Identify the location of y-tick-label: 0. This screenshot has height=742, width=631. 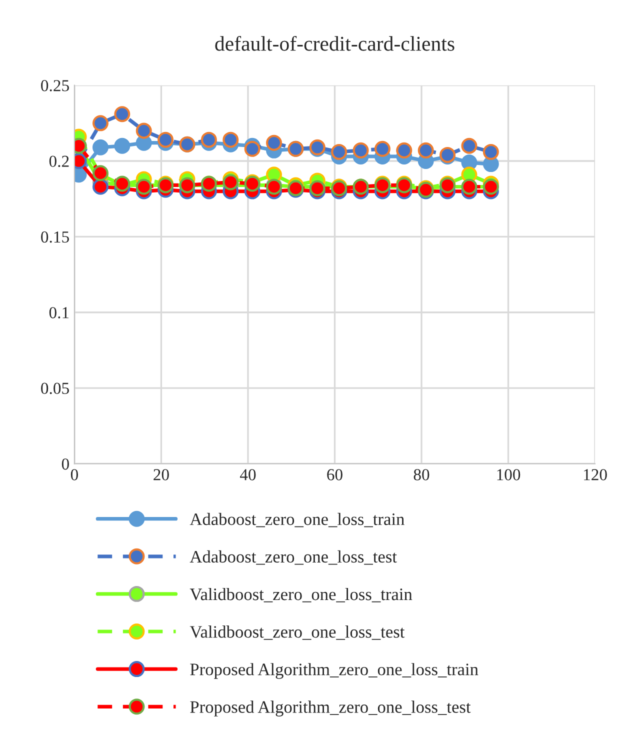
(65, 464).